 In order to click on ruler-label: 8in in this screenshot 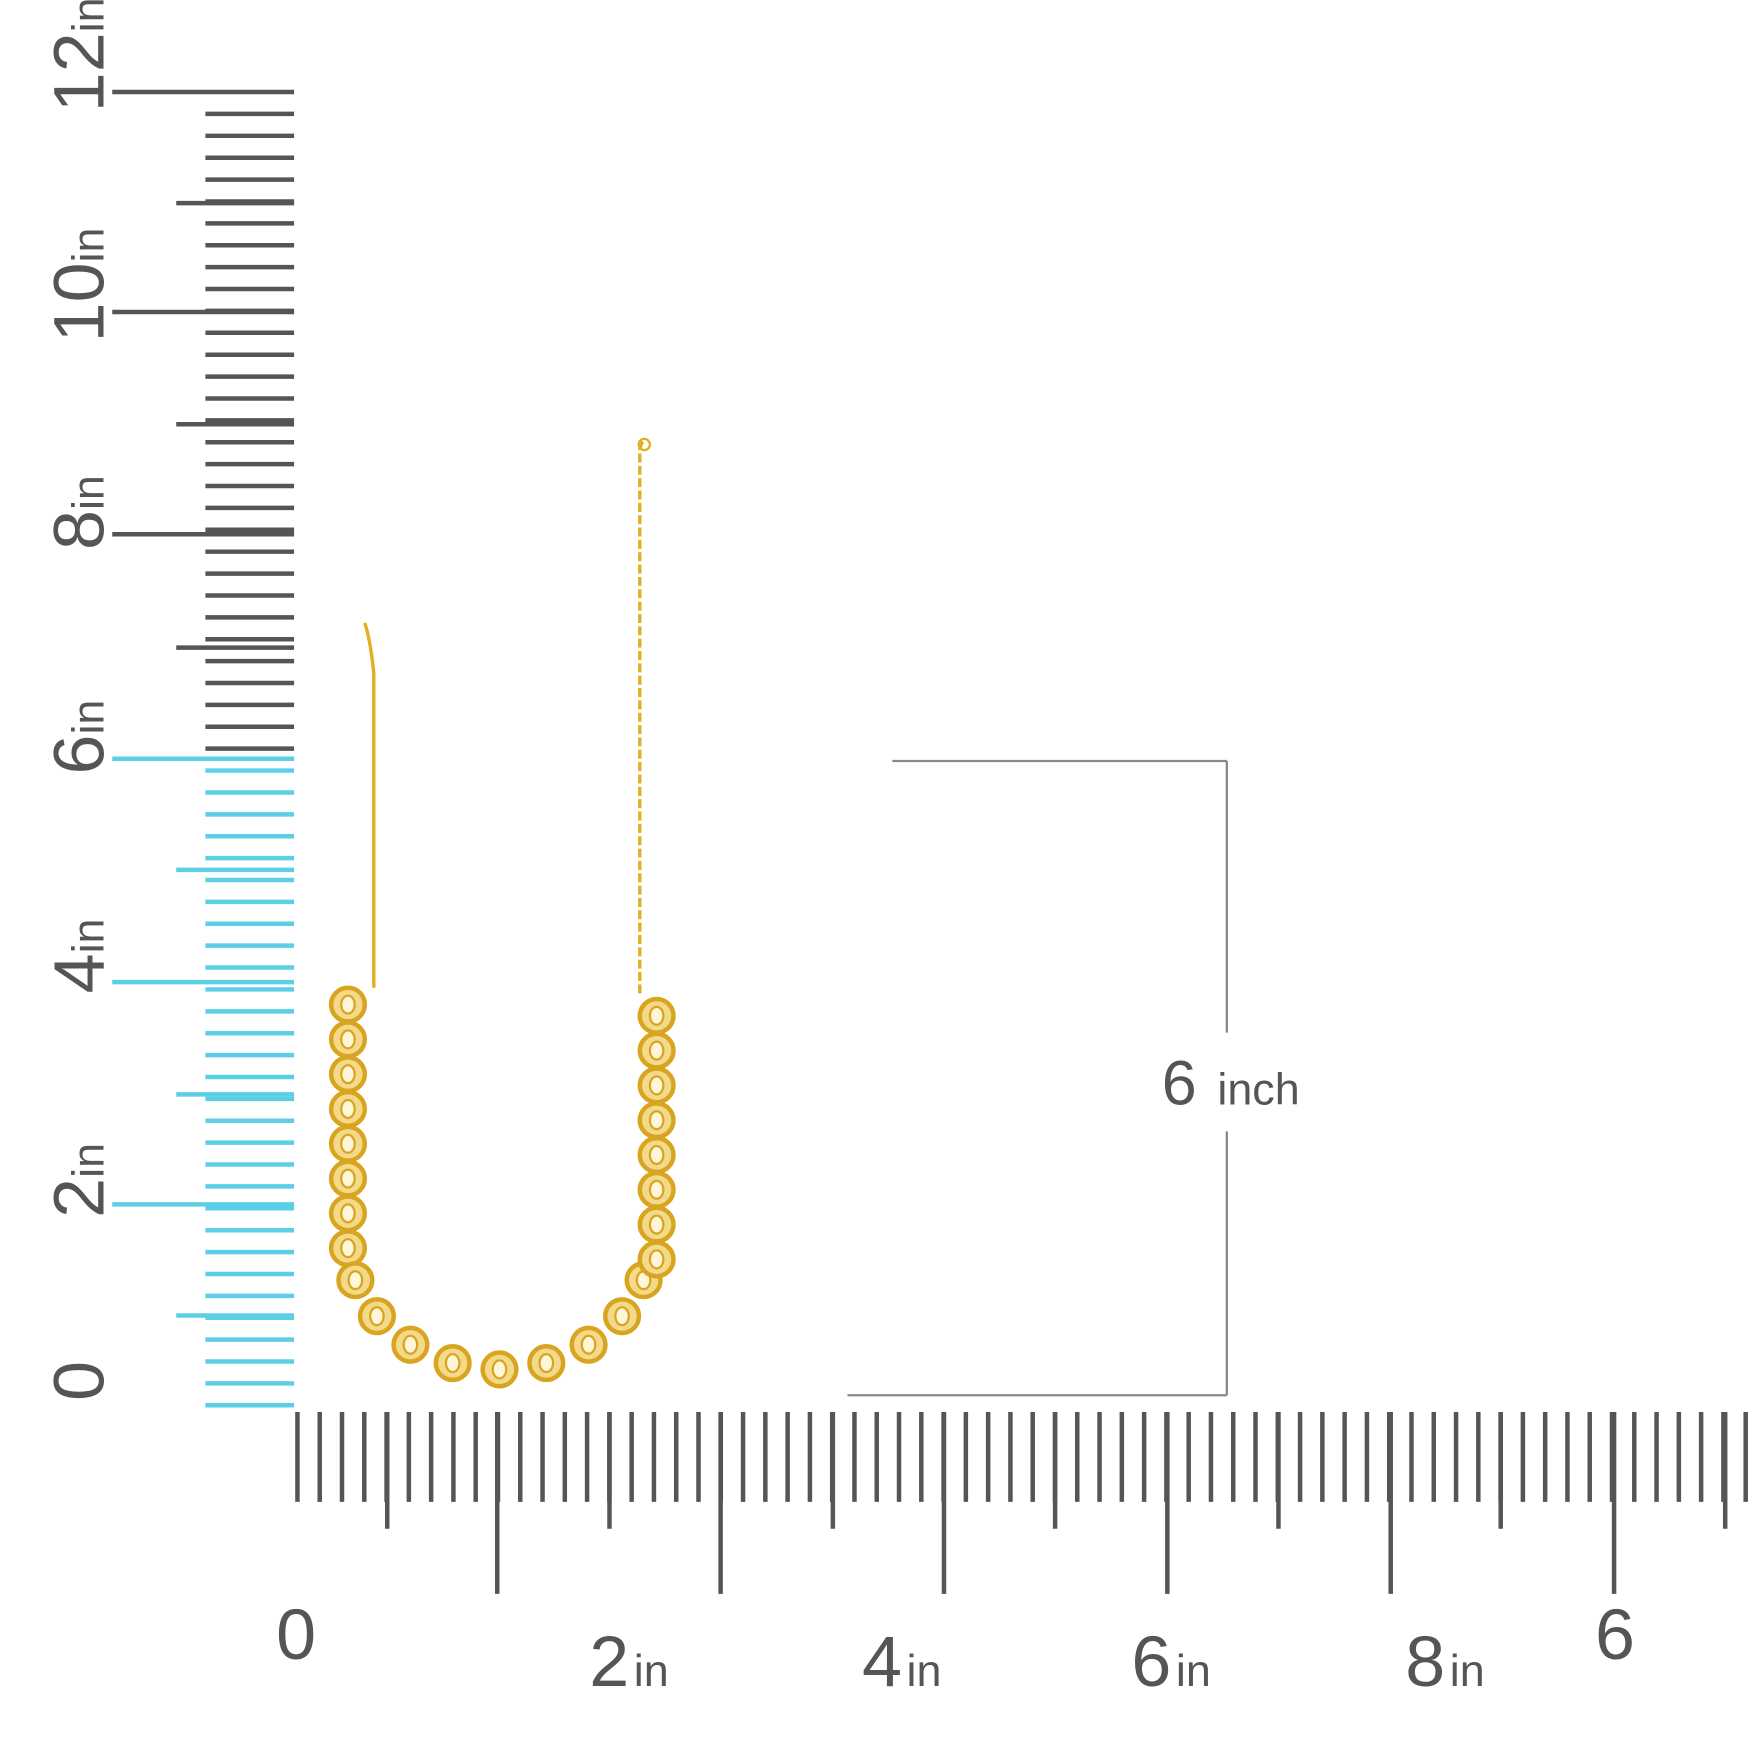, I will do `click(79, 512)`.